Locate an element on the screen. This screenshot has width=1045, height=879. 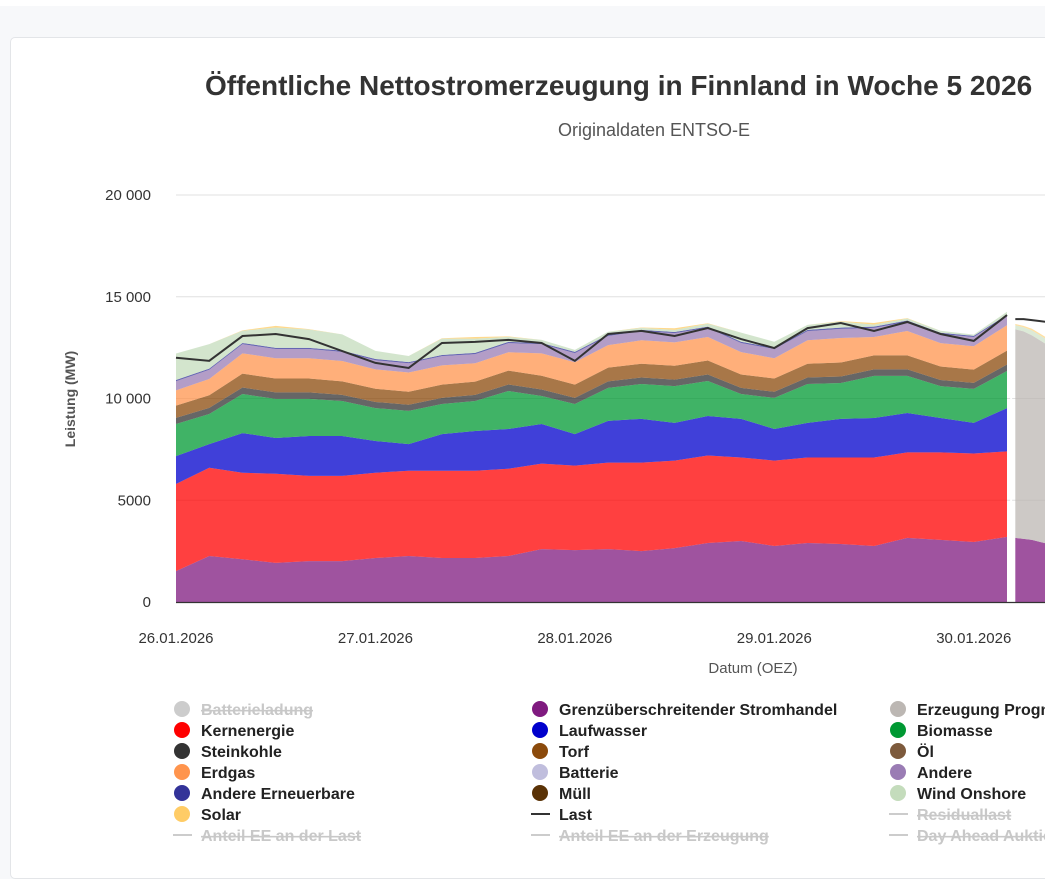
legend-label: Torf is located at coordinates (574, 752).